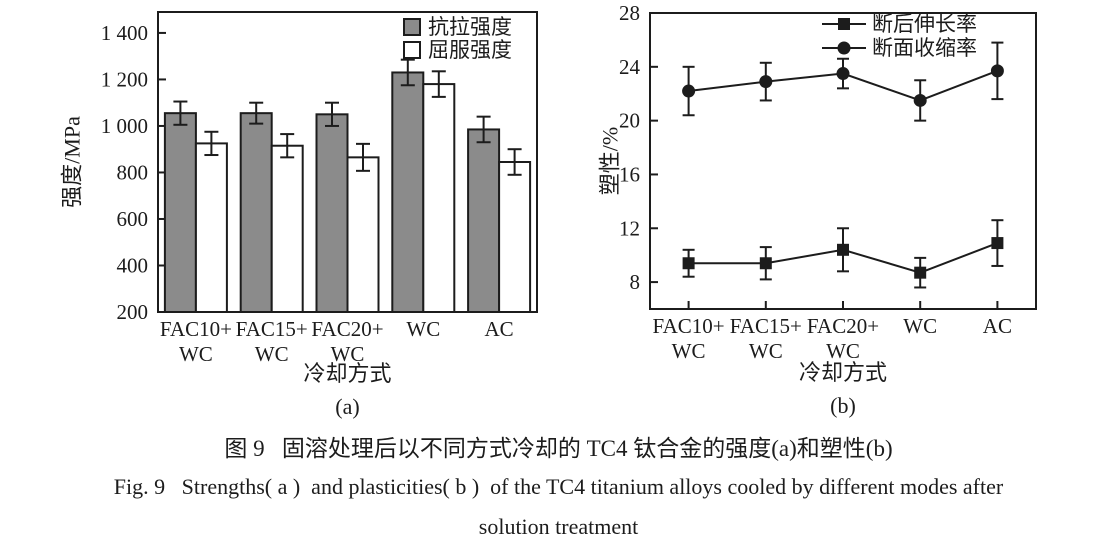 The width and height of the screenshot is (1117, 547). I want to click on legend-circle-marker, so click(844, 48).